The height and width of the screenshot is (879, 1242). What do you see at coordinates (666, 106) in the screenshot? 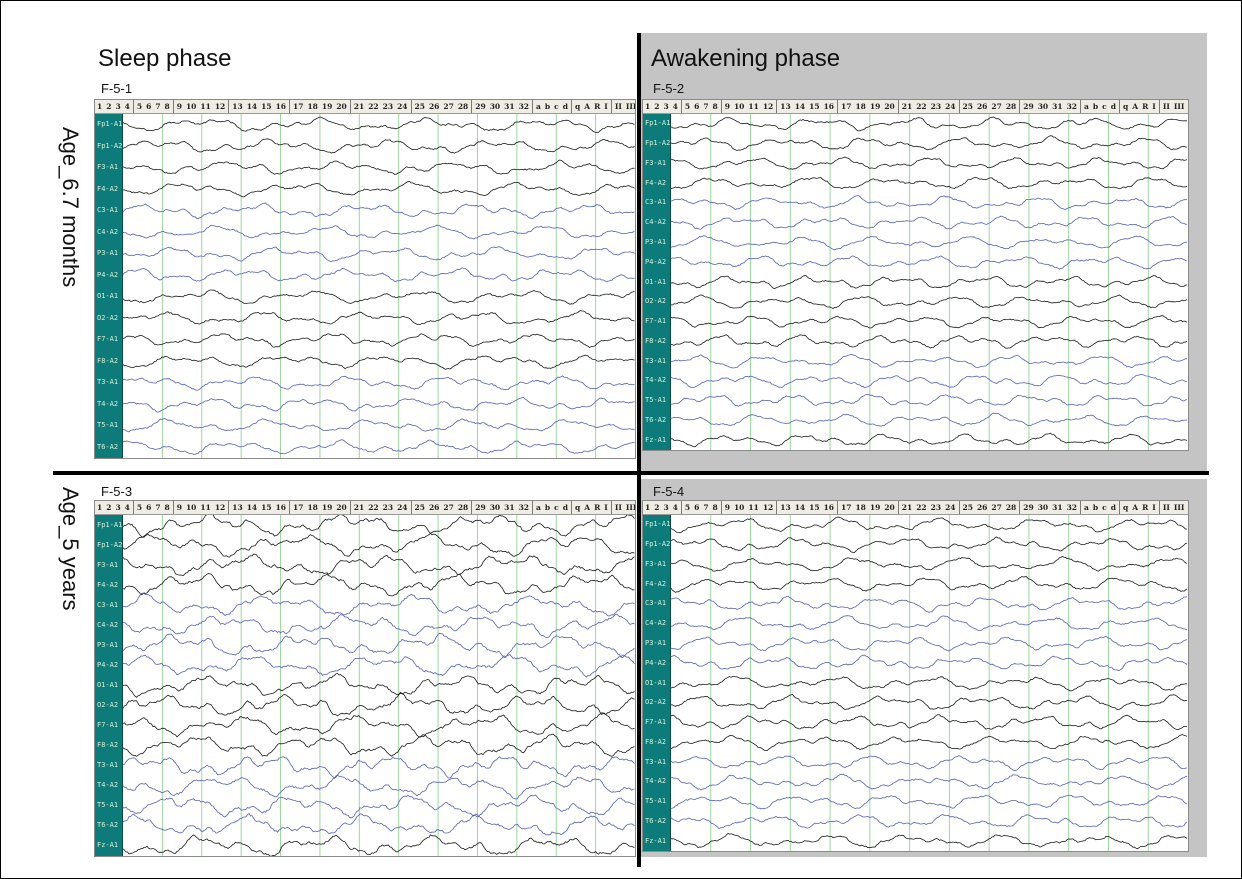
I see `ruler-label: 3` at bounding box center [666, 106].